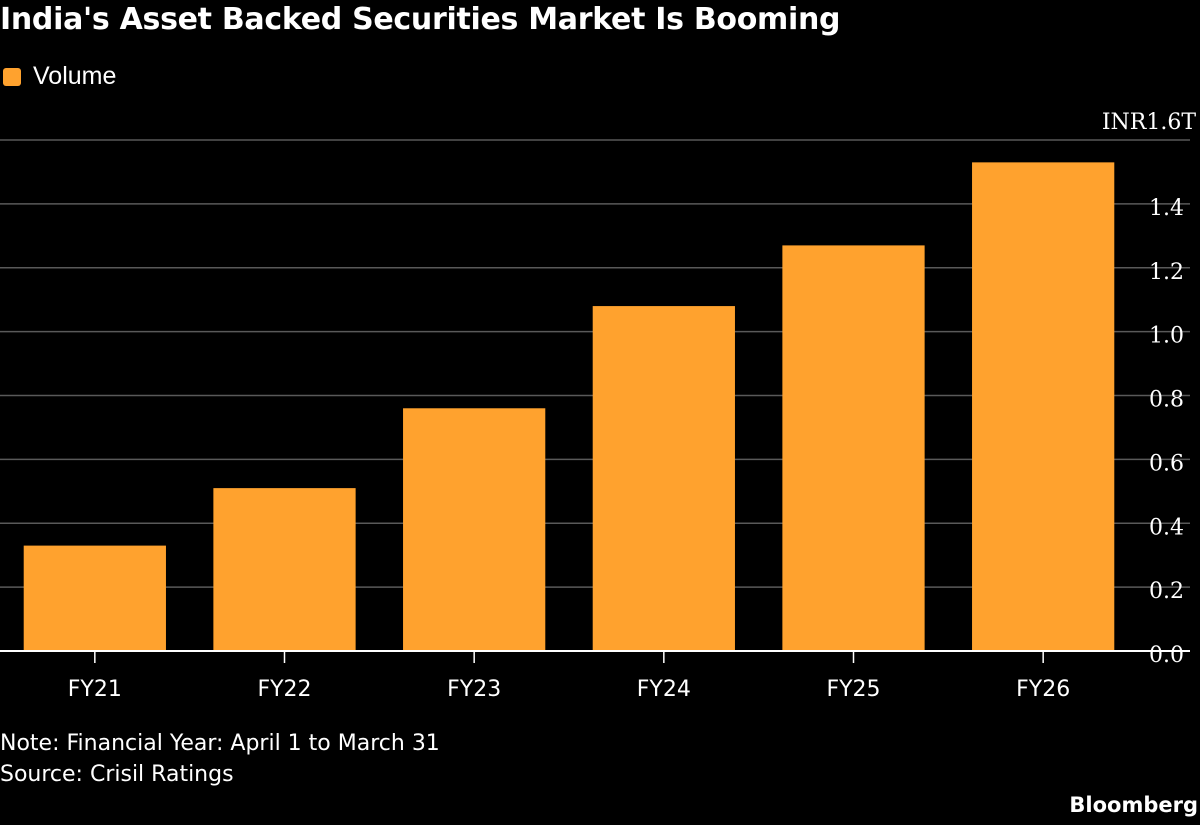  What do you see at coordinates (474, 529) in the screenshot?
I see `bar-fy23` at bounding box center [474, 529].